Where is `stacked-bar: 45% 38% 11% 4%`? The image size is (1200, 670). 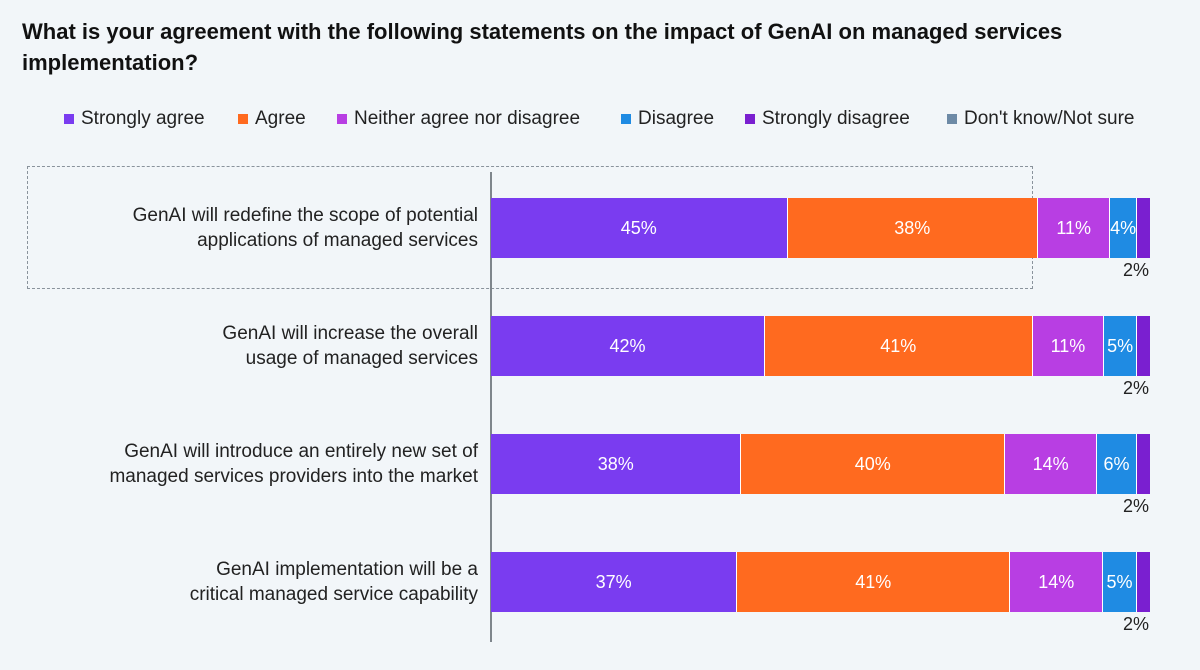
stacked-bar: 45% 38% 11% 4% is located at coordinates (820, 228).